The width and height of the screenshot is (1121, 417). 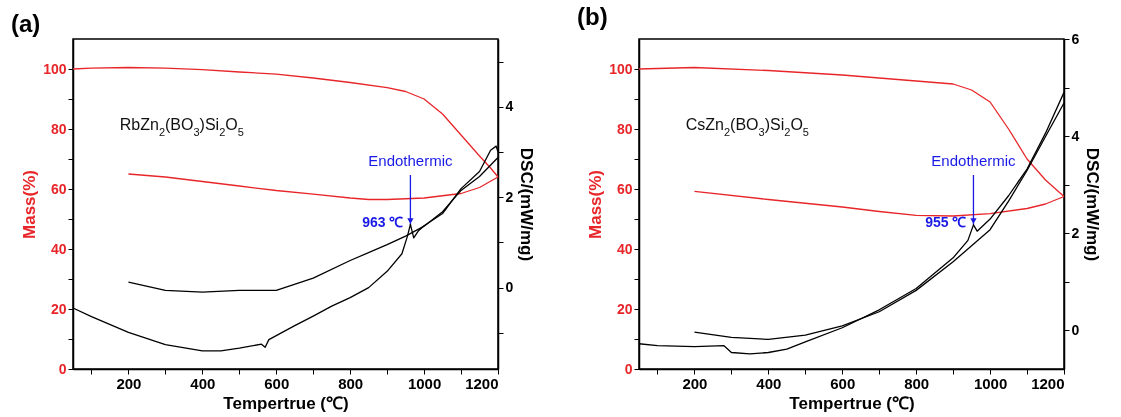 I want to click on annotation: CsZn$_{2}$(BO$_{3}$)Si$_{2}$O$_{5}$, so click(x=747, y=126).